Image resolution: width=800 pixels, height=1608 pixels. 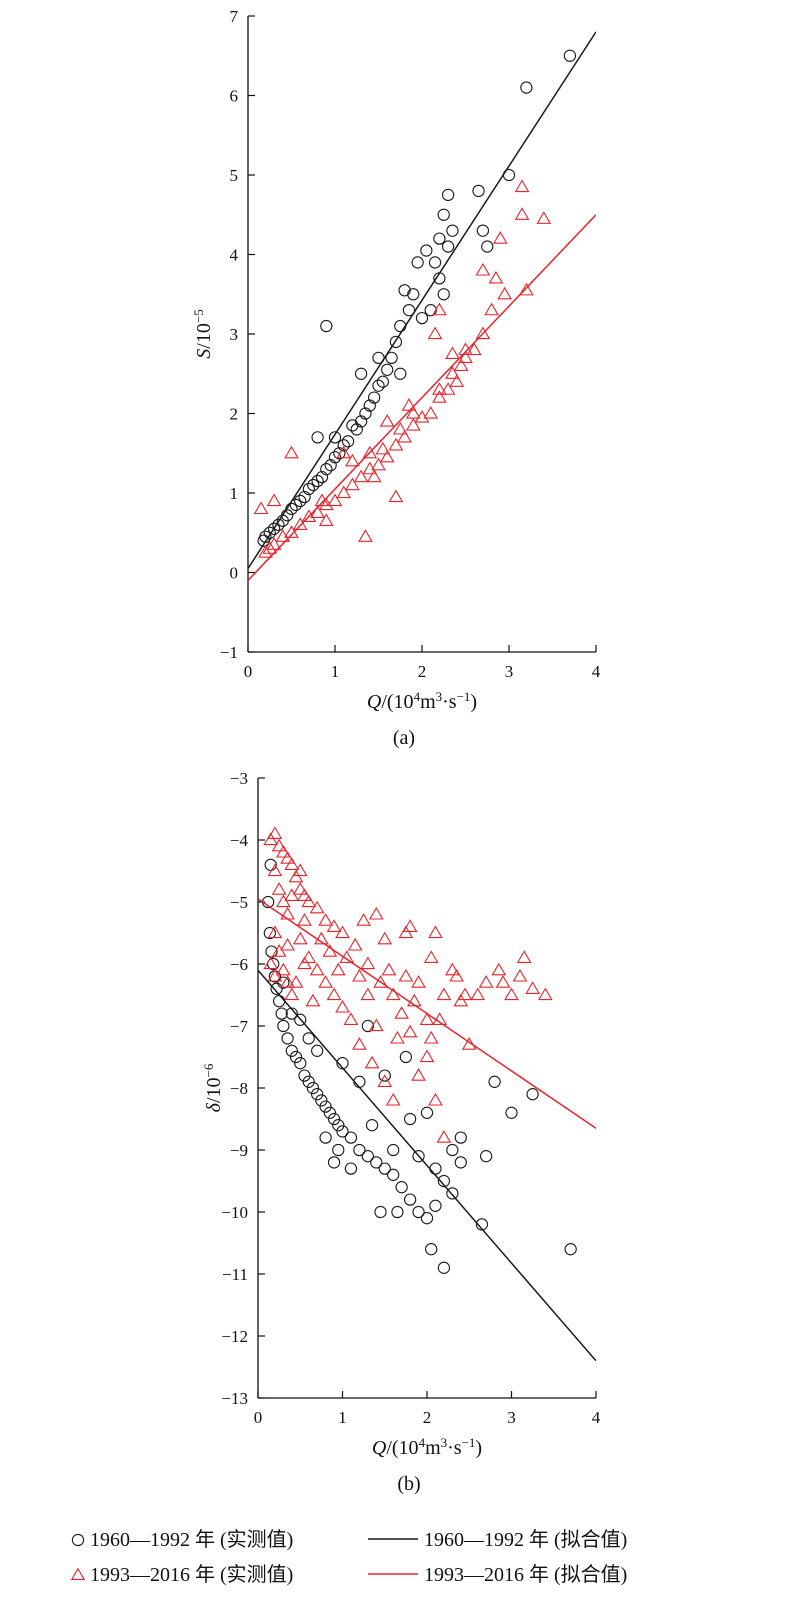 What do you see at coordinates (234, 1398) in the screenshot?
I see `y-tick-label: −13` at bounding box center [234, 1398].